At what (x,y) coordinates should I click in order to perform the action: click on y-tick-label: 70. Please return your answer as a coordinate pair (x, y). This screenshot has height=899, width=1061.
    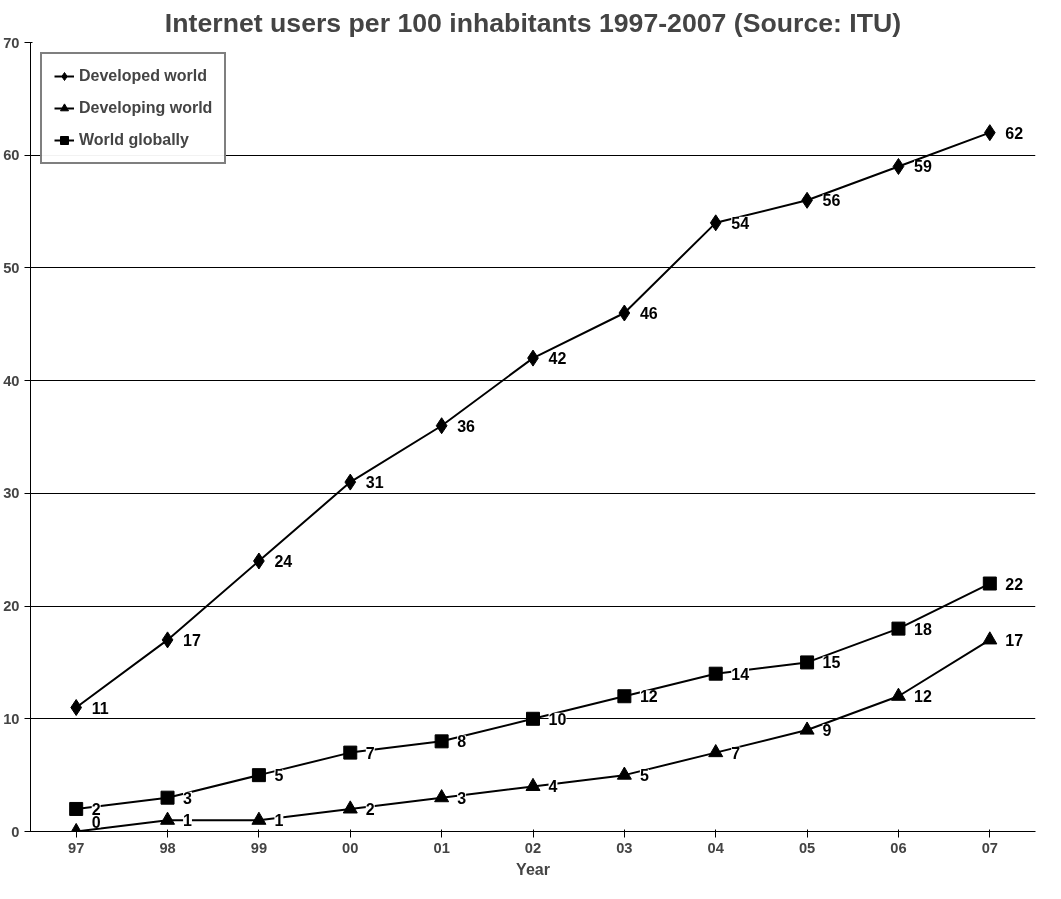
    Looking at the image, I should click on (11, 42).